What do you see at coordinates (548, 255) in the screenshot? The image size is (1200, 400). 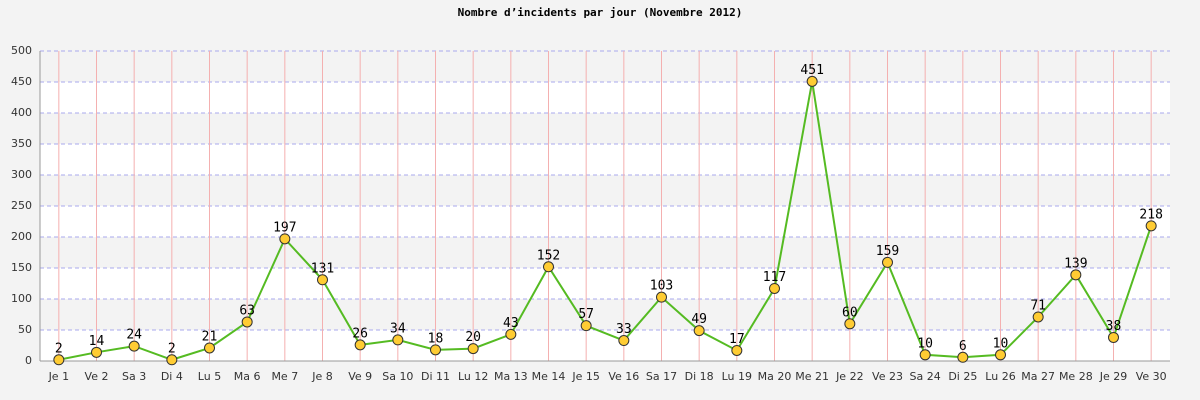 I see `value-label: 152` at bounding box center [548, 255].